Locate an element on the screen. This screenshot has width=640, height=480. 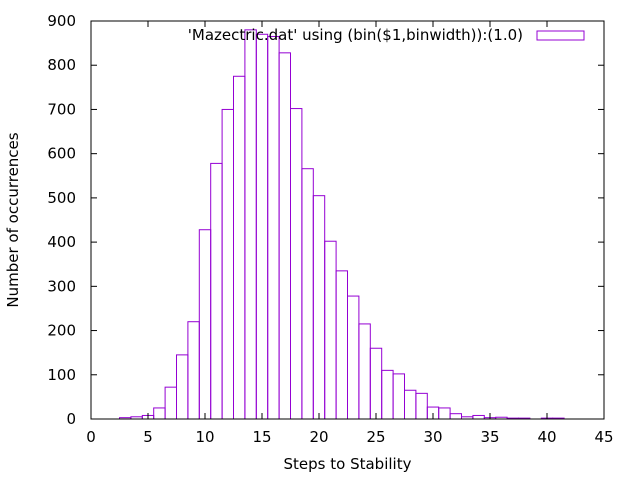
y-tick-label: 100 is located at coordinates (61, 375).